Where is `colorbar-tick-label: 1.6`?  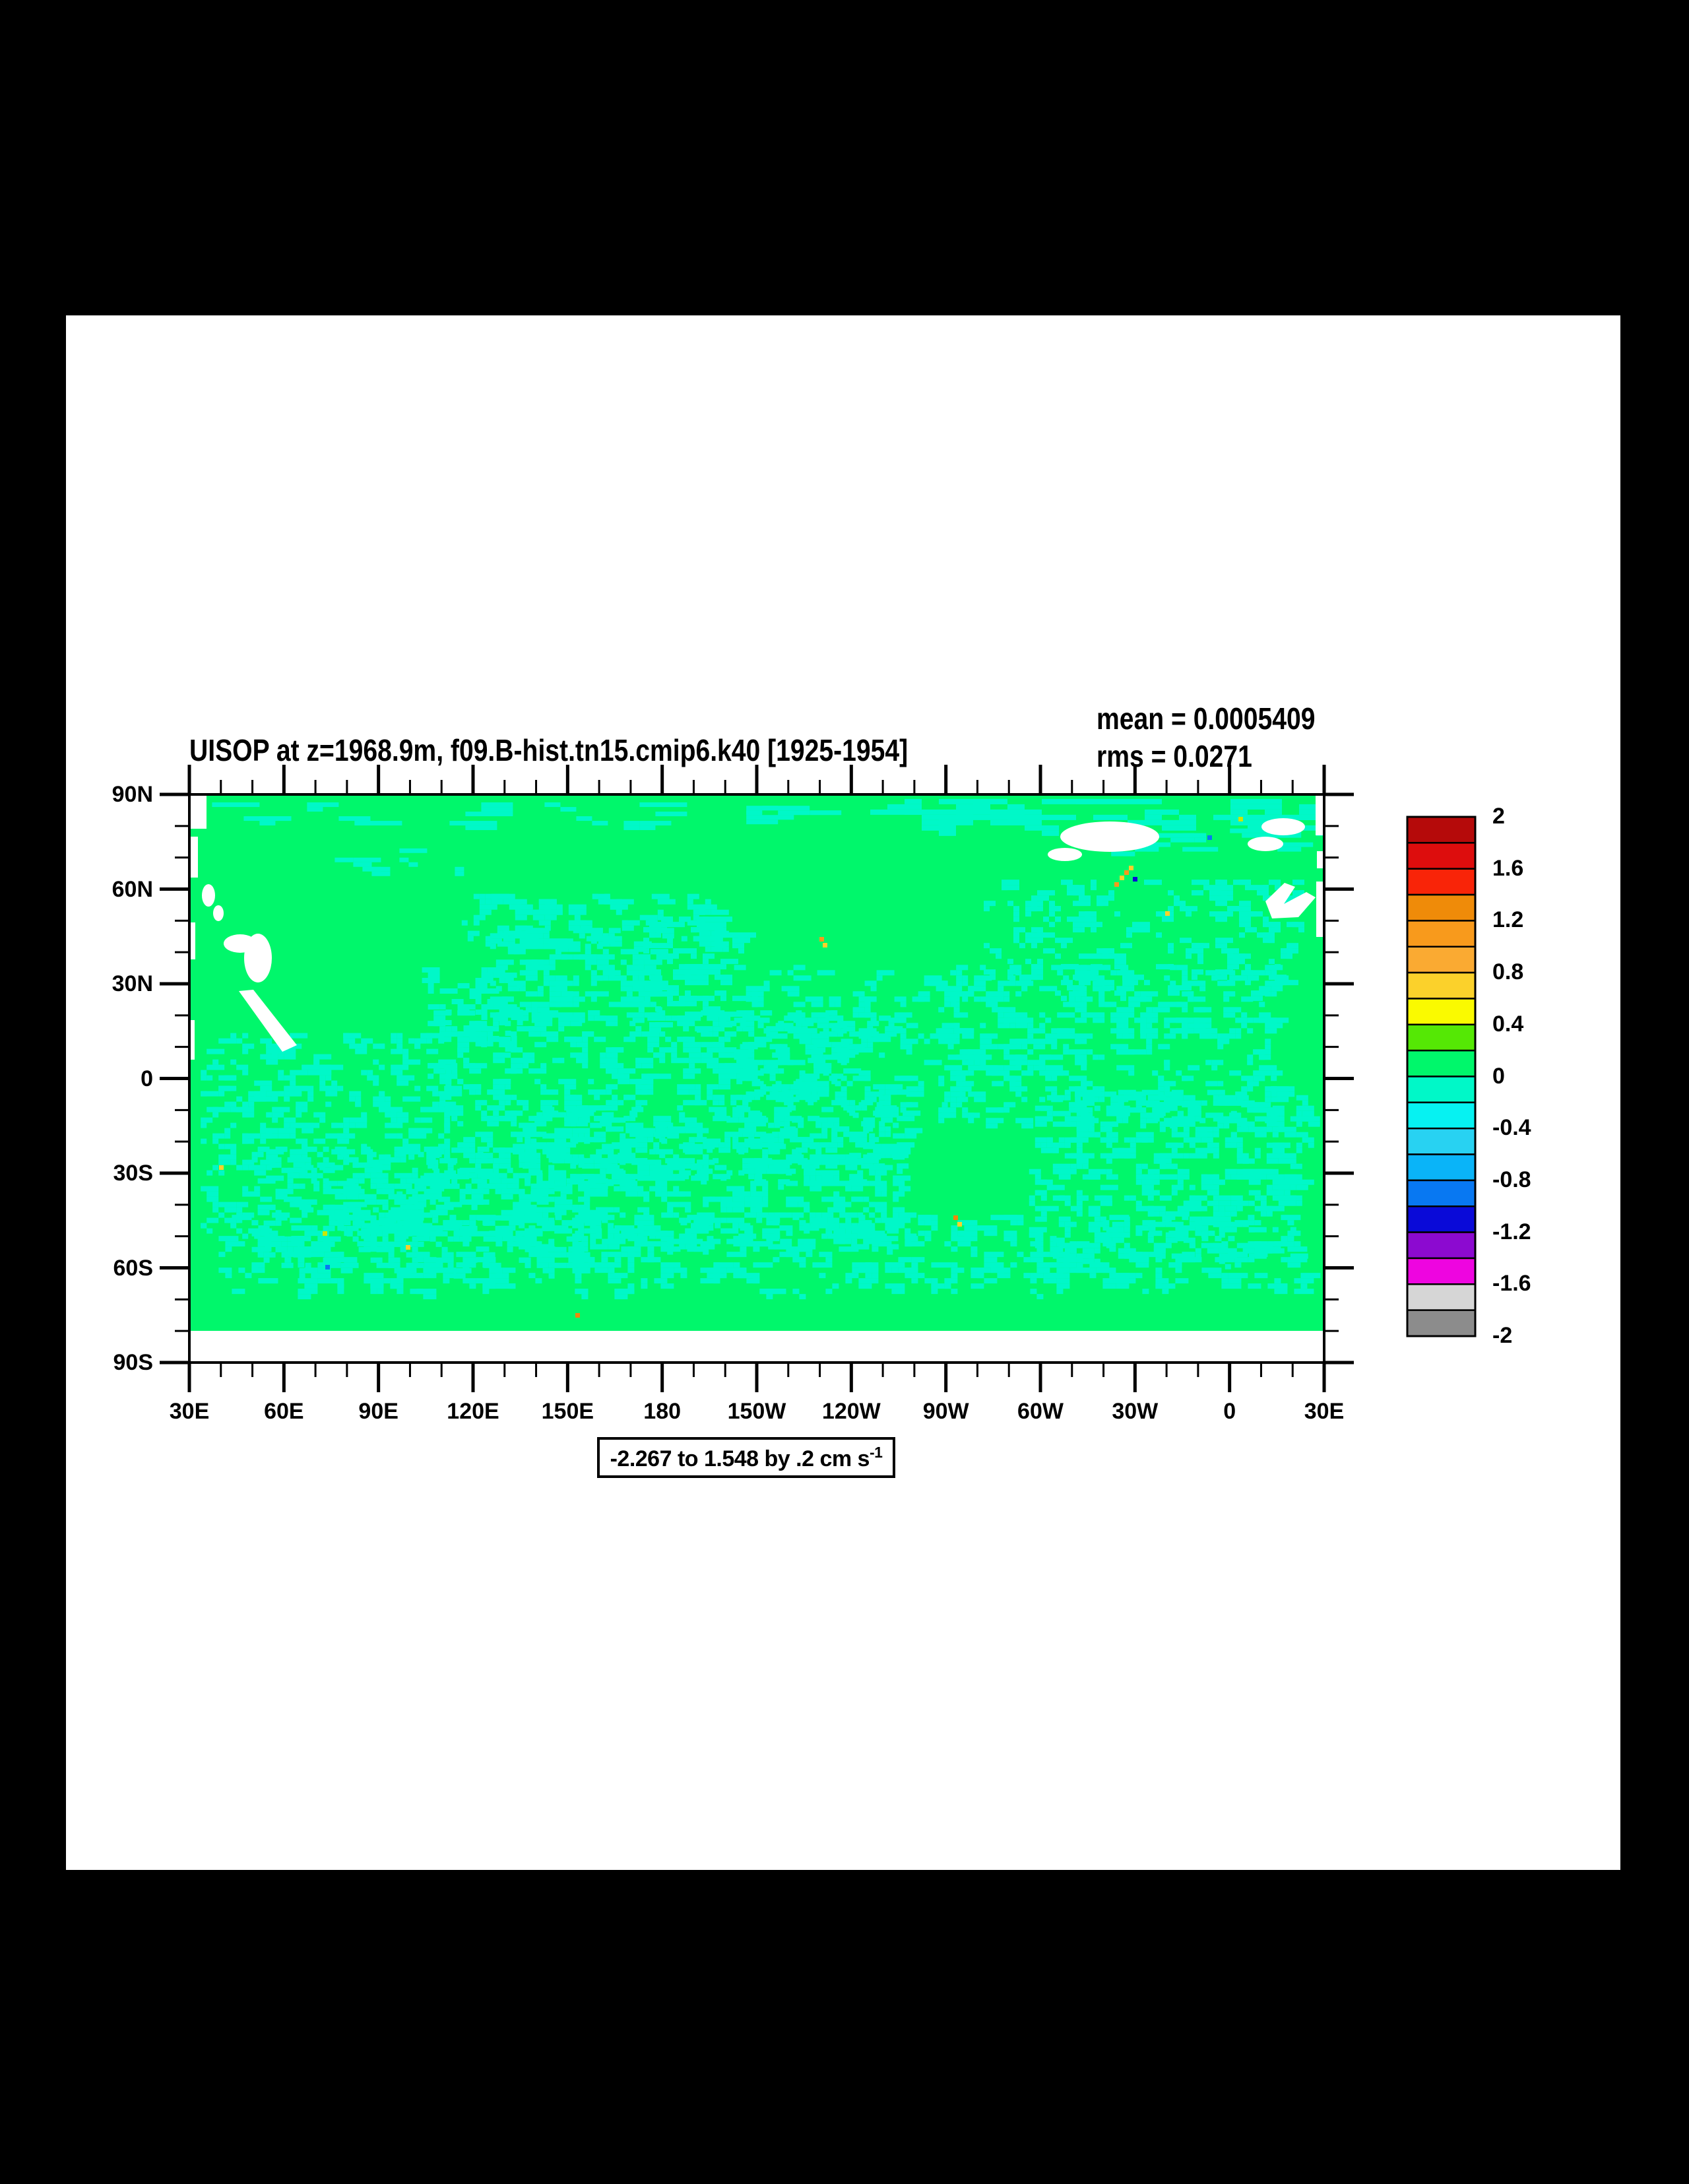
colorbar-tick-label: 1.6 is located at coordinates (1508, 868).